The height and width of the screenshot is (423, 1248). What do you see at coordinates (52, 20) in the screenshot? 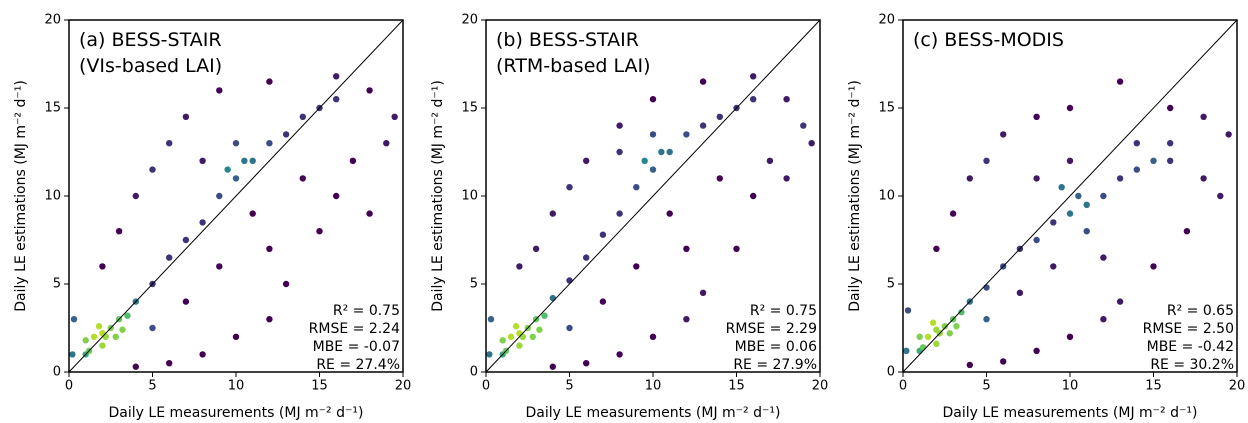
I see `y-tick-label: 20` at bounding box center [52, 20].